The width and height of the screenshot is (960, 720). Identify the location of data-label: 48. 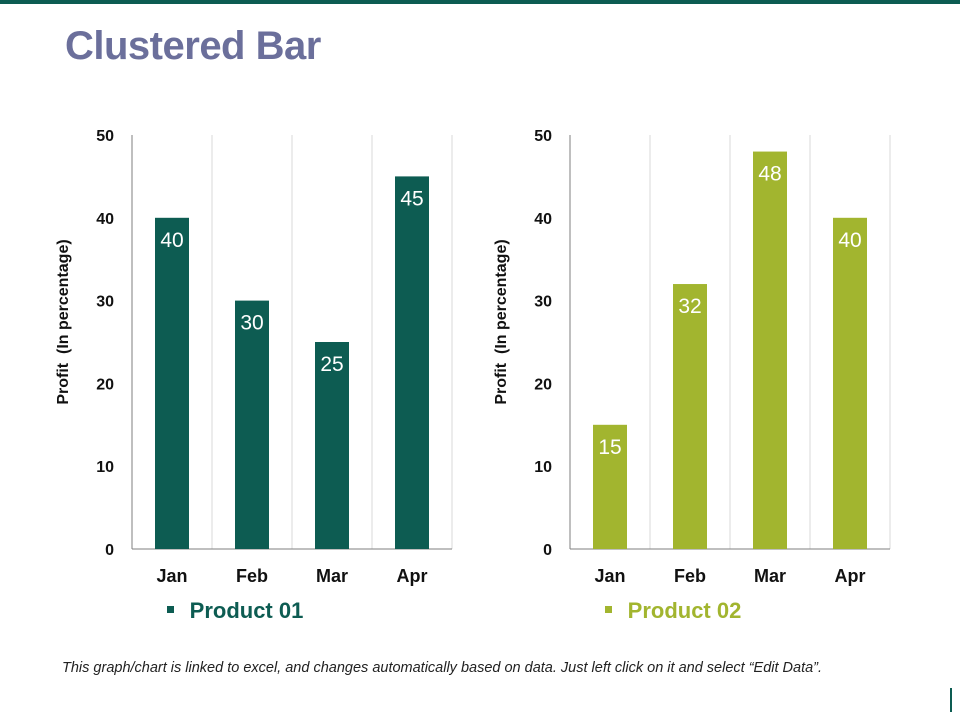
(769, 174).